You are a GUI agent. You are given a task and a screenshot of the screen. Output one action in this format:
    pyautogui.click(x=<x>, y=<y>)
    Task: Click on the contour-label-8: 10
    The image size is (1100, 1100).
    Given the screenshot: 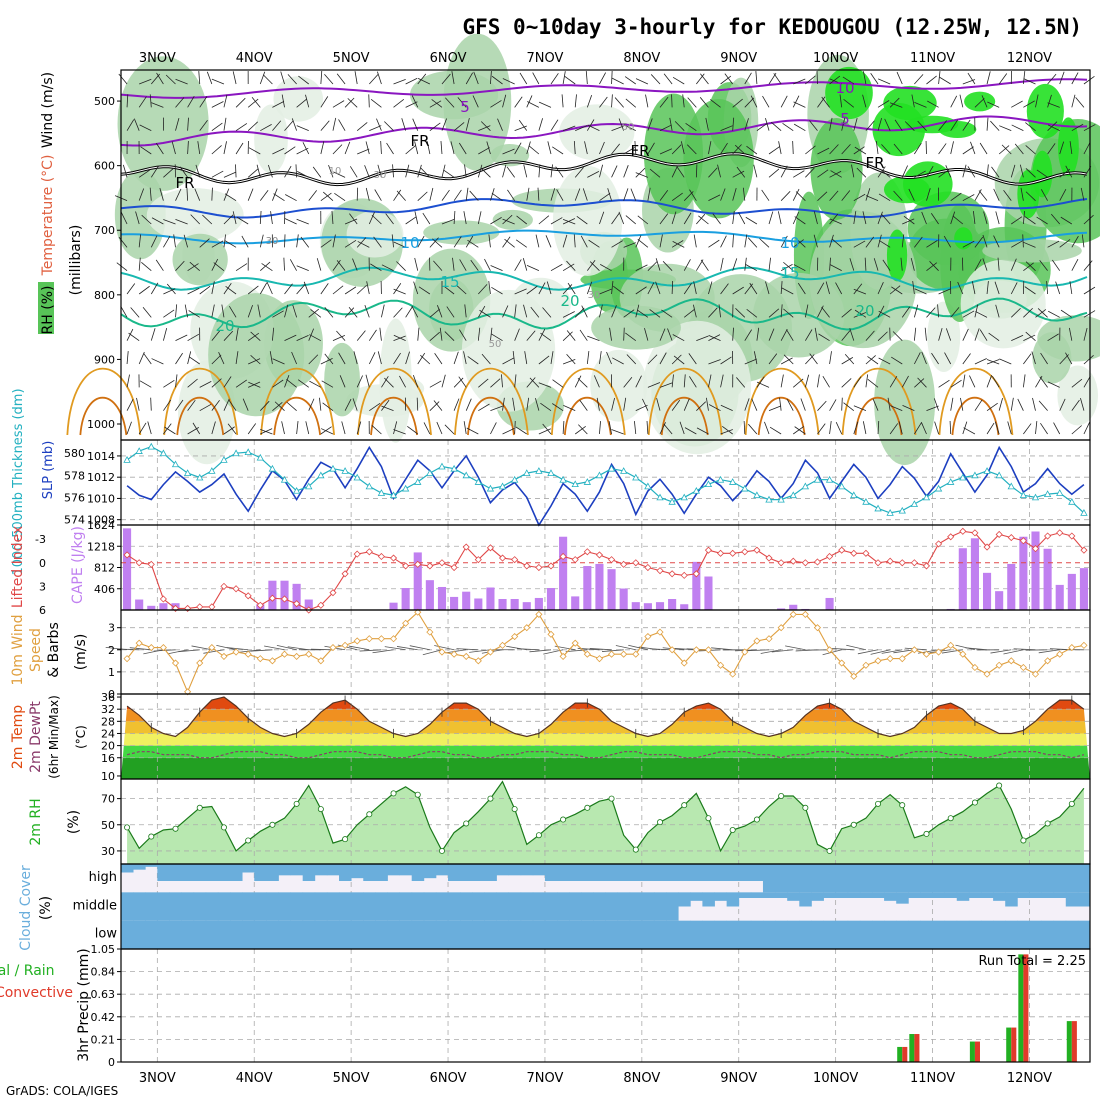 What is the action you would take?
    pyautogui.click(x=789, y=243)
    